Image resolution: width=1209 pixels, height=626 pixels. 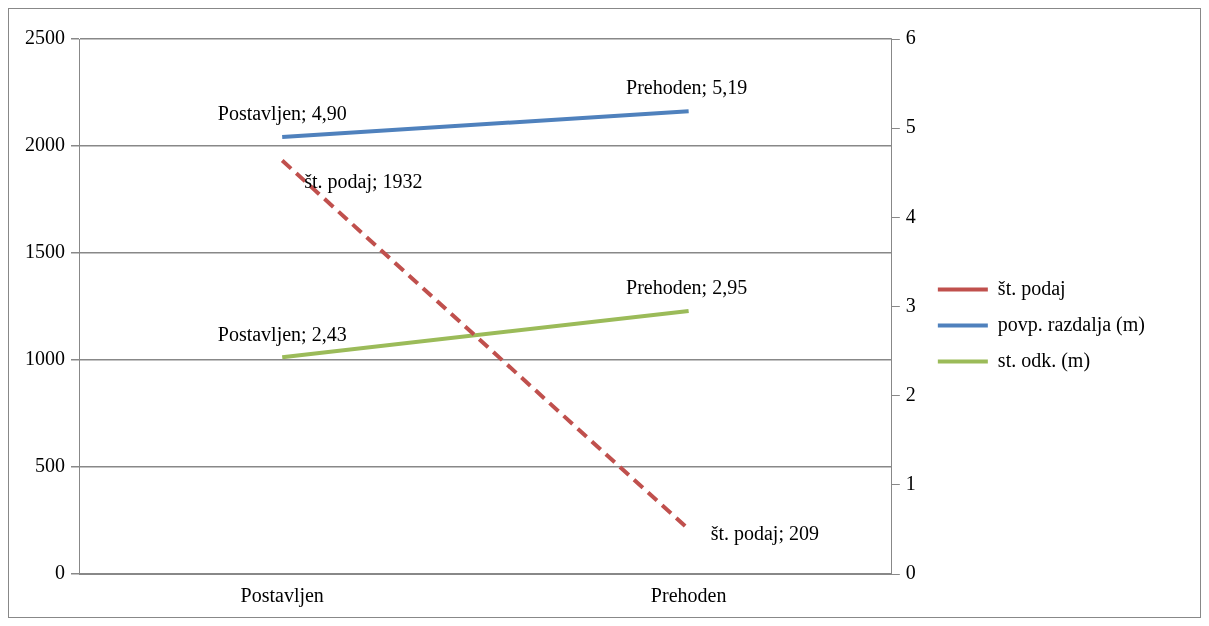 What do you see at coordinates (1031, 288) in the screenshot?
I see `legend-label: št. podaj` at bounding box center [1031, 288].